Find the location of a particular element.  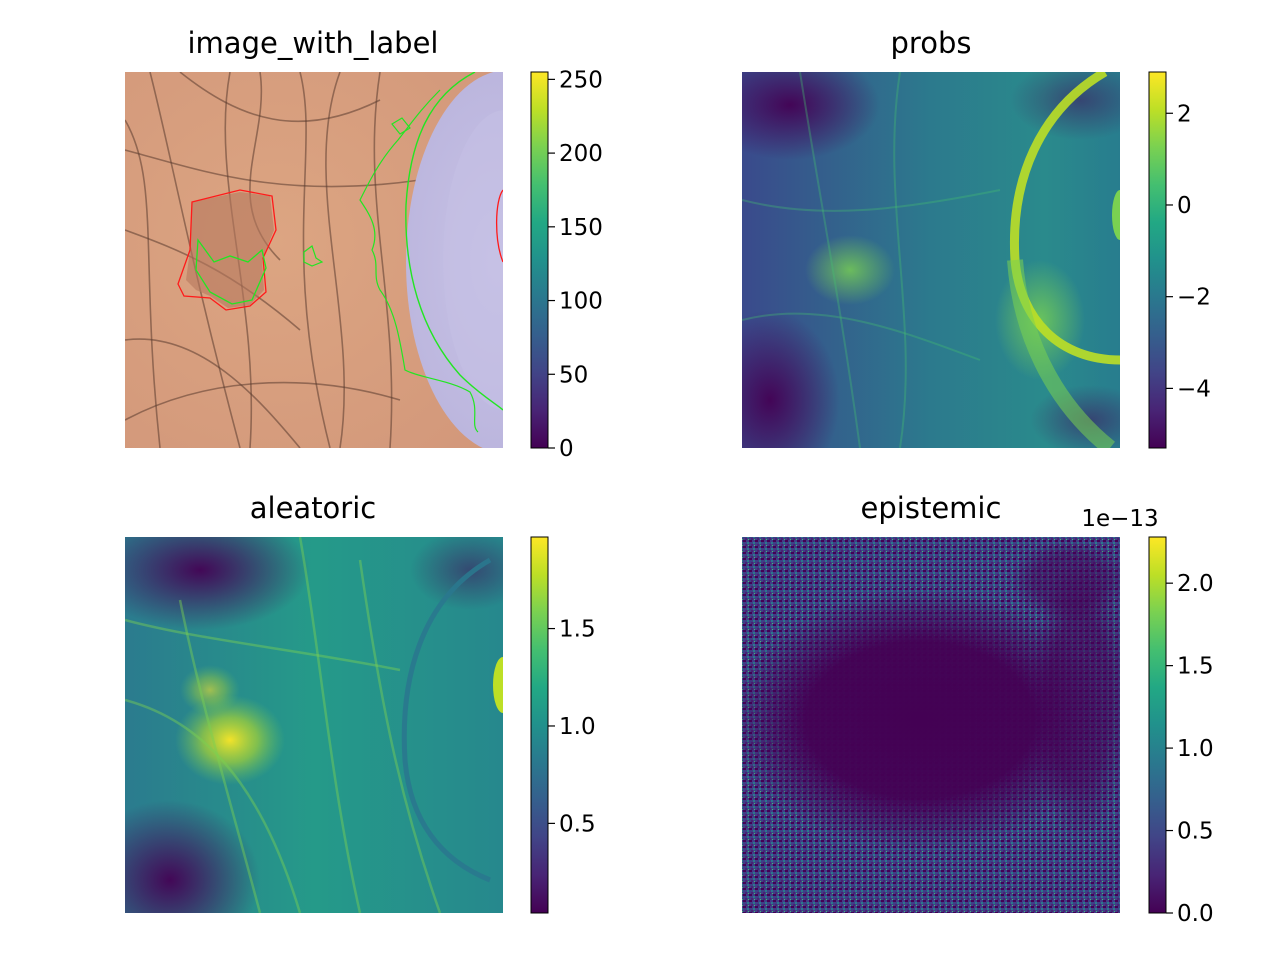

colorbar: 0.0 0.5 1.0 1.5 2.0 1e−13 is located at coordinates (1147, 716).